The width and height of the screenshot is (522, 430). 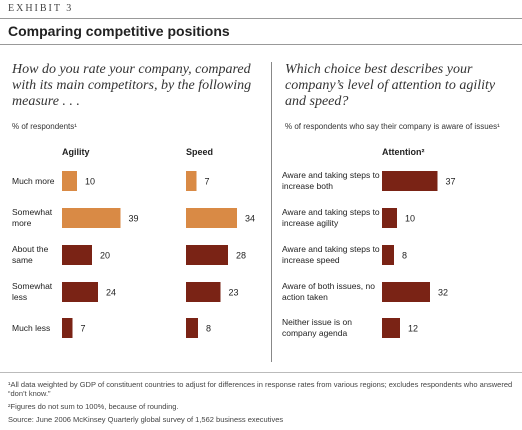 What do you see at coordinates (234, 292) in the screenshot?
I see `value-label: 23` at bounding box center [234, 292].